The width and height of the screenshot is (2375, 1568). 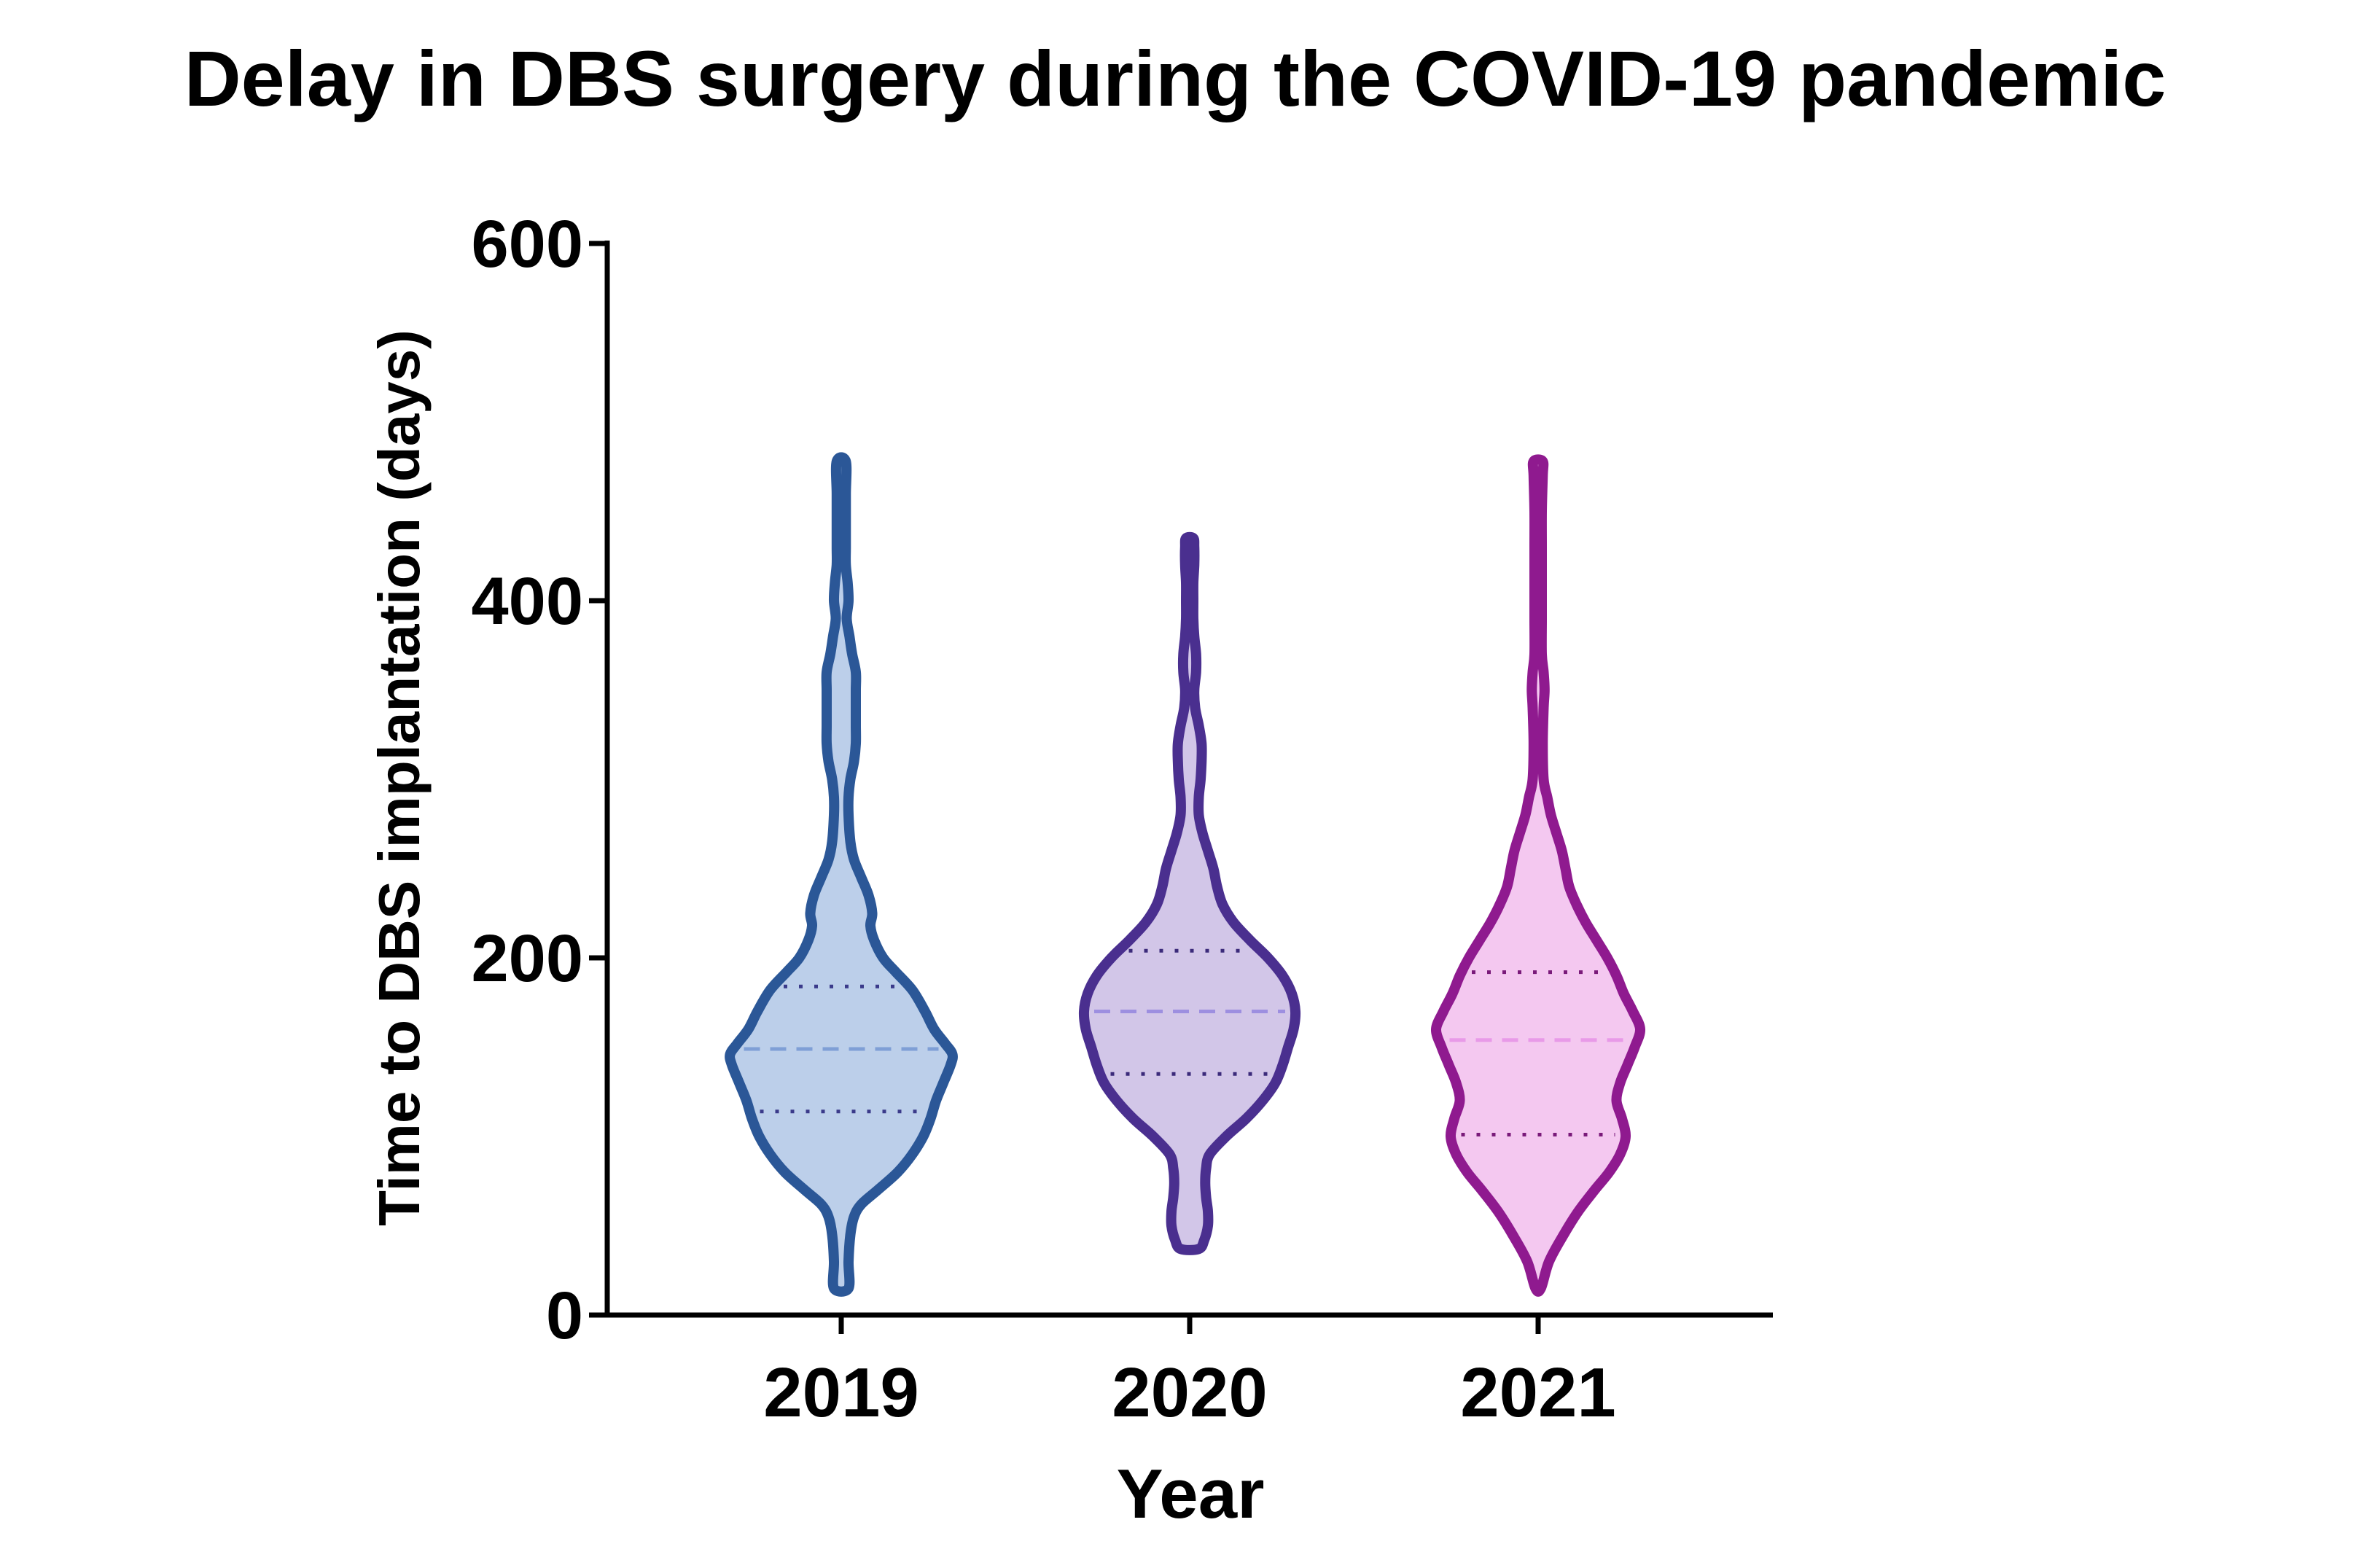 I want to click on y-tick-label: 200, so click(x=528, y=959).